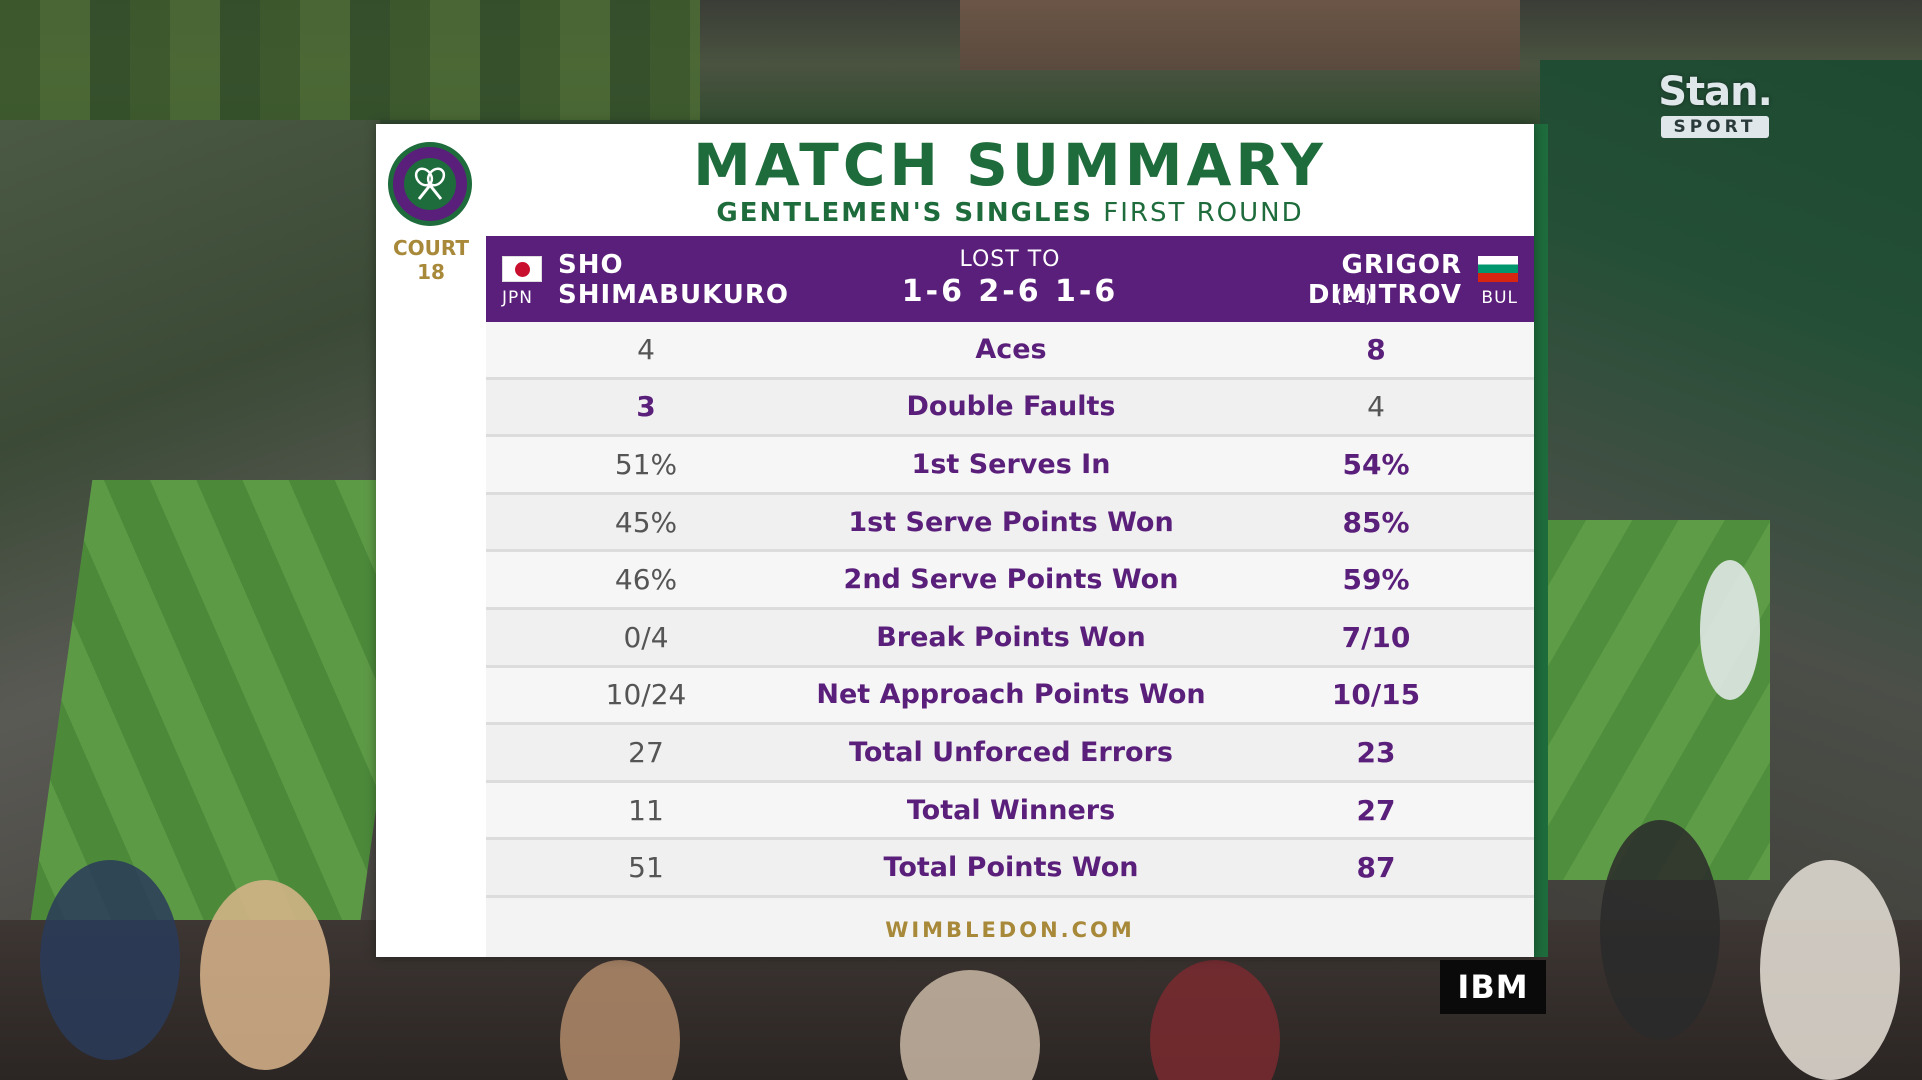  I want to click on player1-stat: 11, so click(646, 810).